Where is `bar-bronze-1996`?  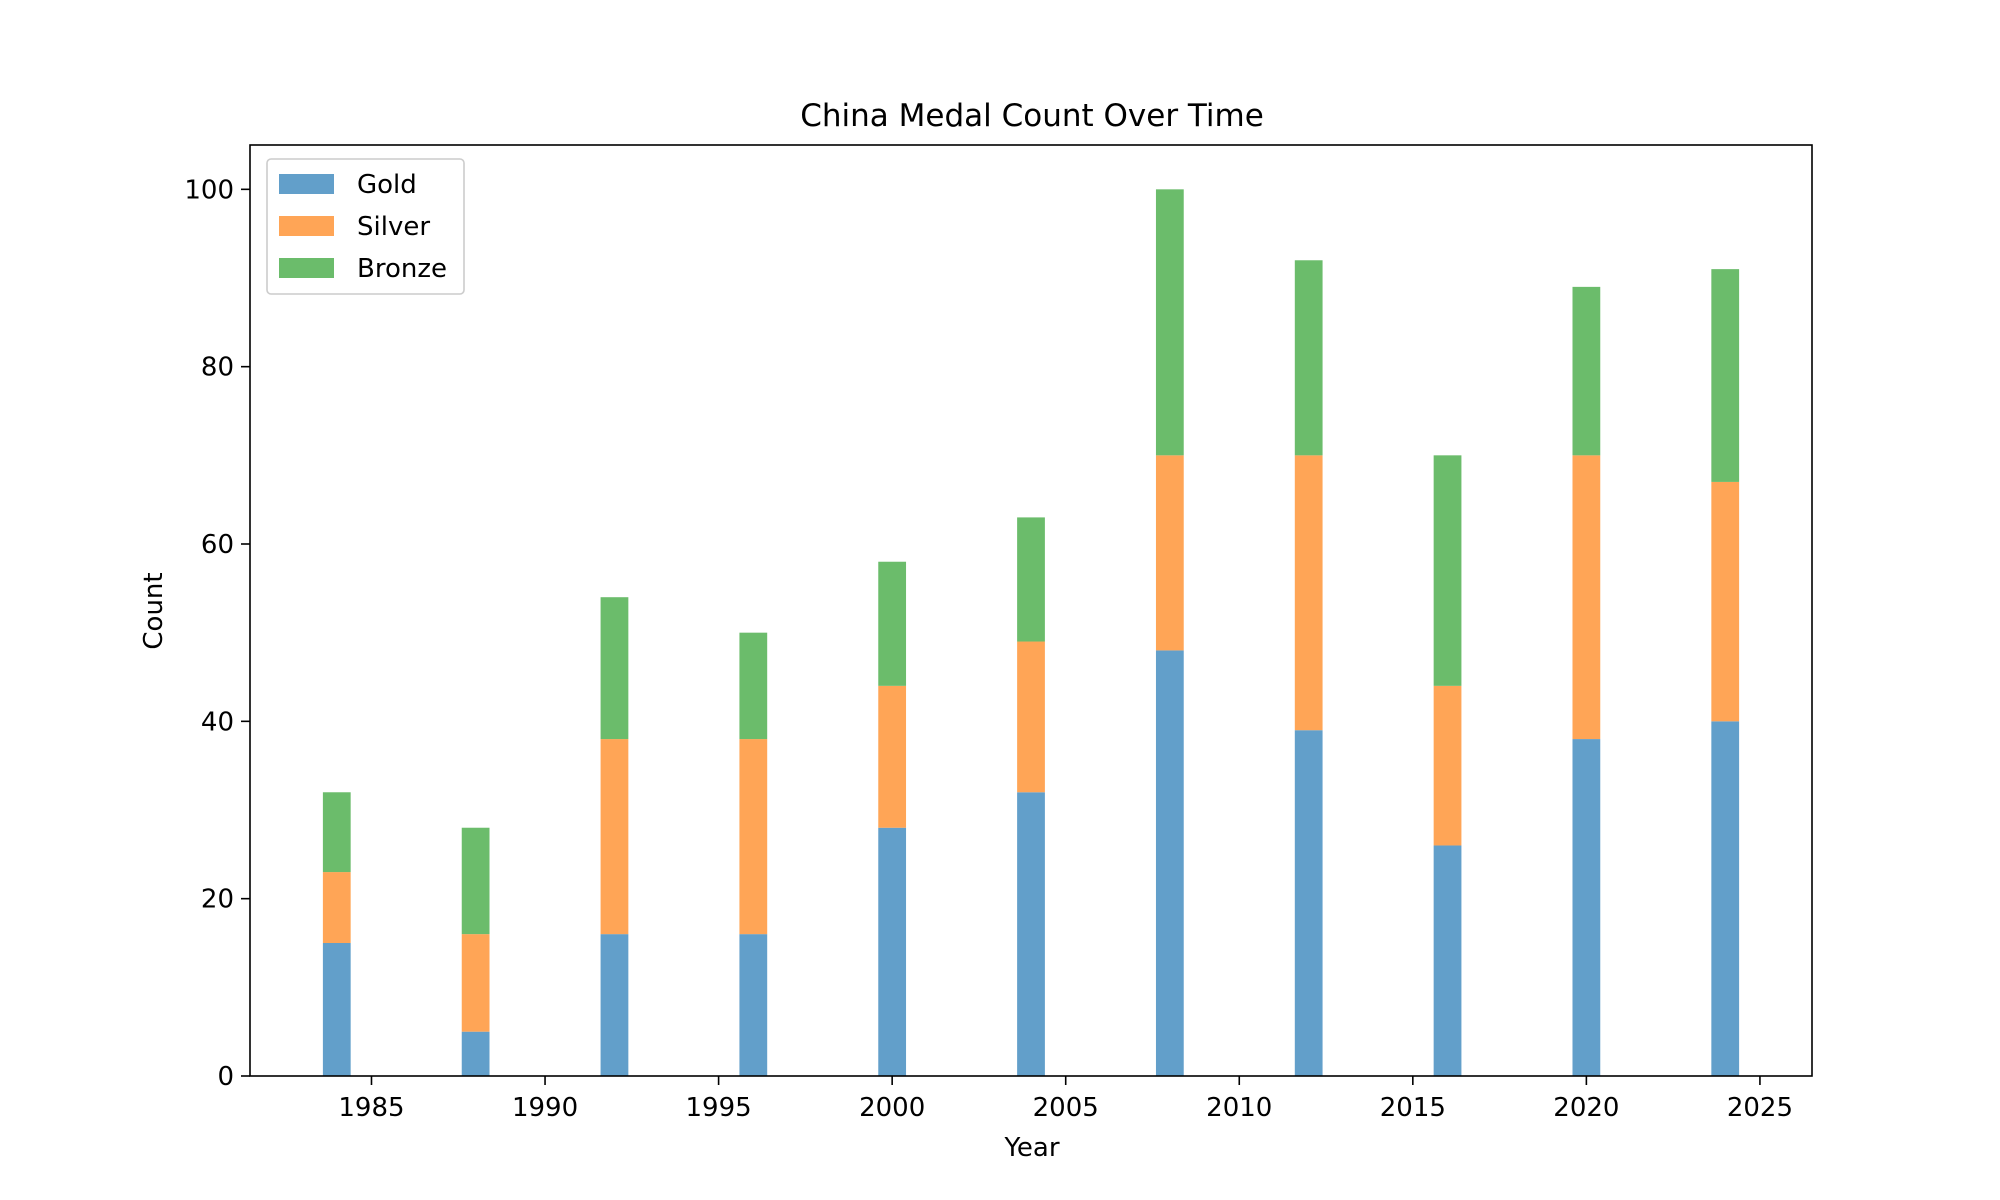
bar-bronze-1996 is located at coordinates (753, 686).